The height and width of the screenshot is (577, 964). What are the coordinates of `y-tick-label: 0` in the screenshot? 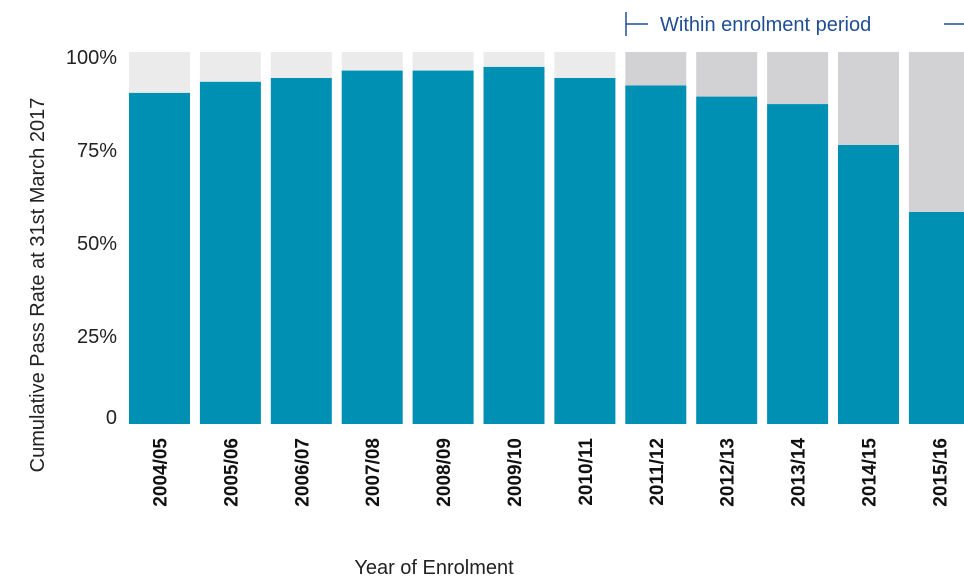 It's located at (111, 418).